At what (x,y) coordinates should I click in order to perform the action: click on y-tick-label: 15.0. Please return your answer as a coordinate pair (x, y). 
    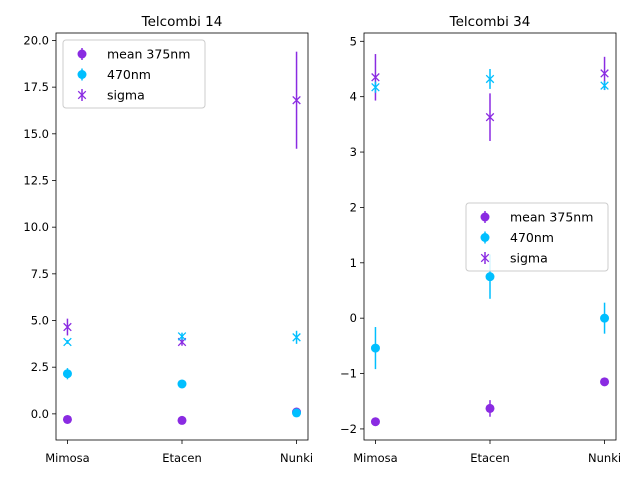
    Looking at the image, I should click on (36, 134).